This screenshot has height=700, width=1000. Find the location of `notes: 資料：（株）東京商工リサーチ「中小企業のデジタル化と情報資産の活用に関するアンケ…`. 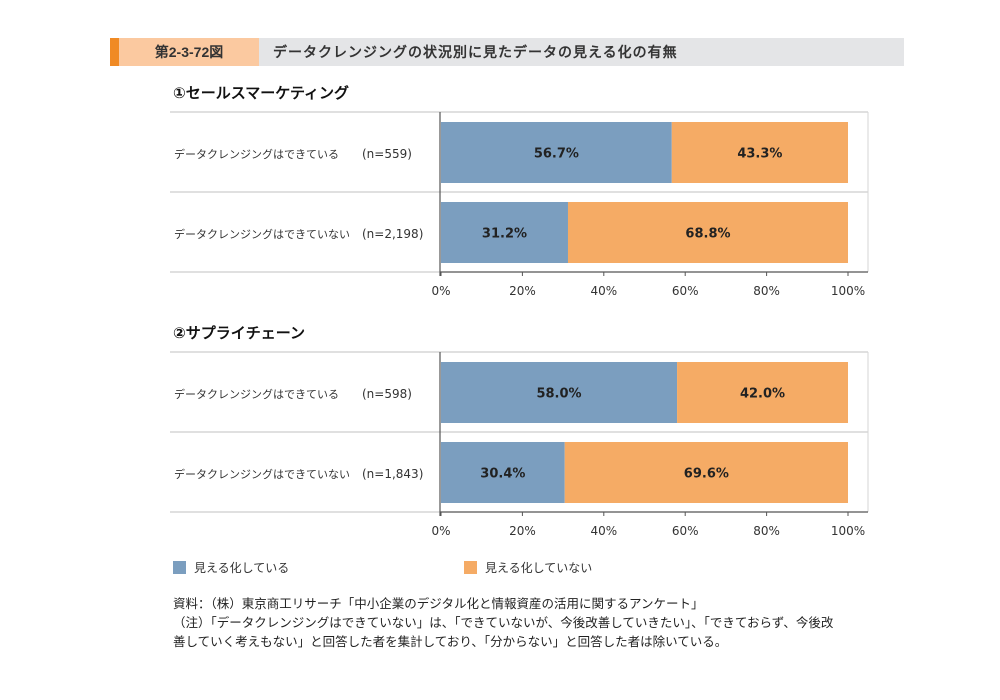

notes: 資料：（株）東京商工リサーチ「中小企業のデジタル化と情報資産の活用に関するアンケ… is located at coordinates (523, 622).